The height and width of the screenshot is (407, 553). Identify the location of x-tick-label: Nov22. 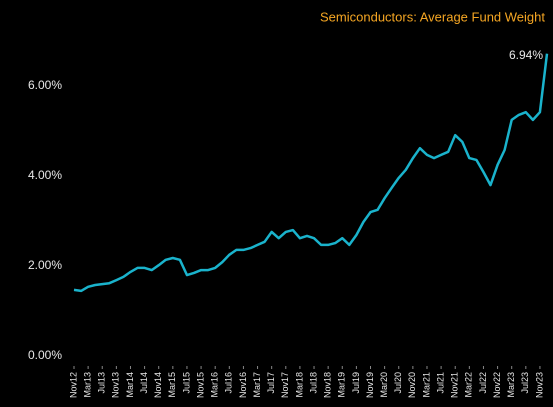
(497, 385).